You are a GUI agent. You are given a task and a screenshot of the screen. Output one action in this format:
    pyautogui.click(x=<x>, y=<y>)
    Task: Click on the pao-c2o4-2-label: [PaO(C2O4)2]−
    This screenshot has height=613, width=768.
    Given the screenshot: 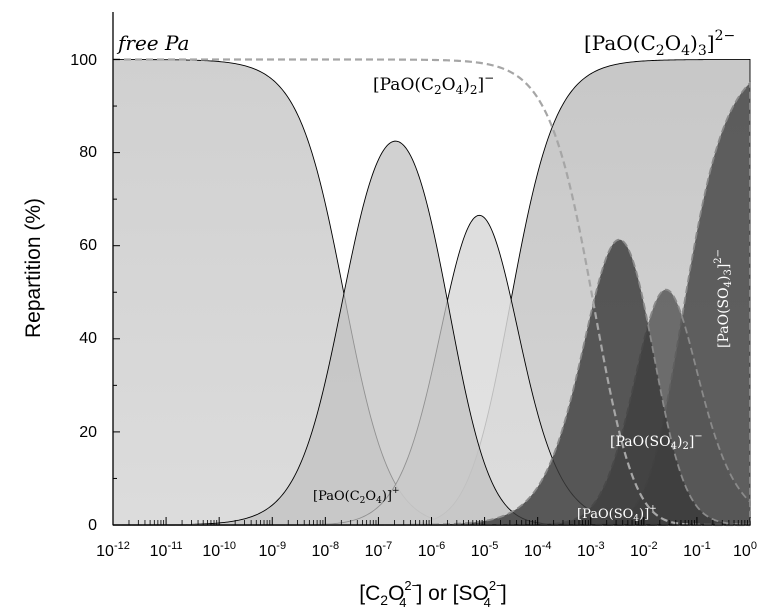 What is the action you would take?
    pyautogui.click(x=433, y=84)
    